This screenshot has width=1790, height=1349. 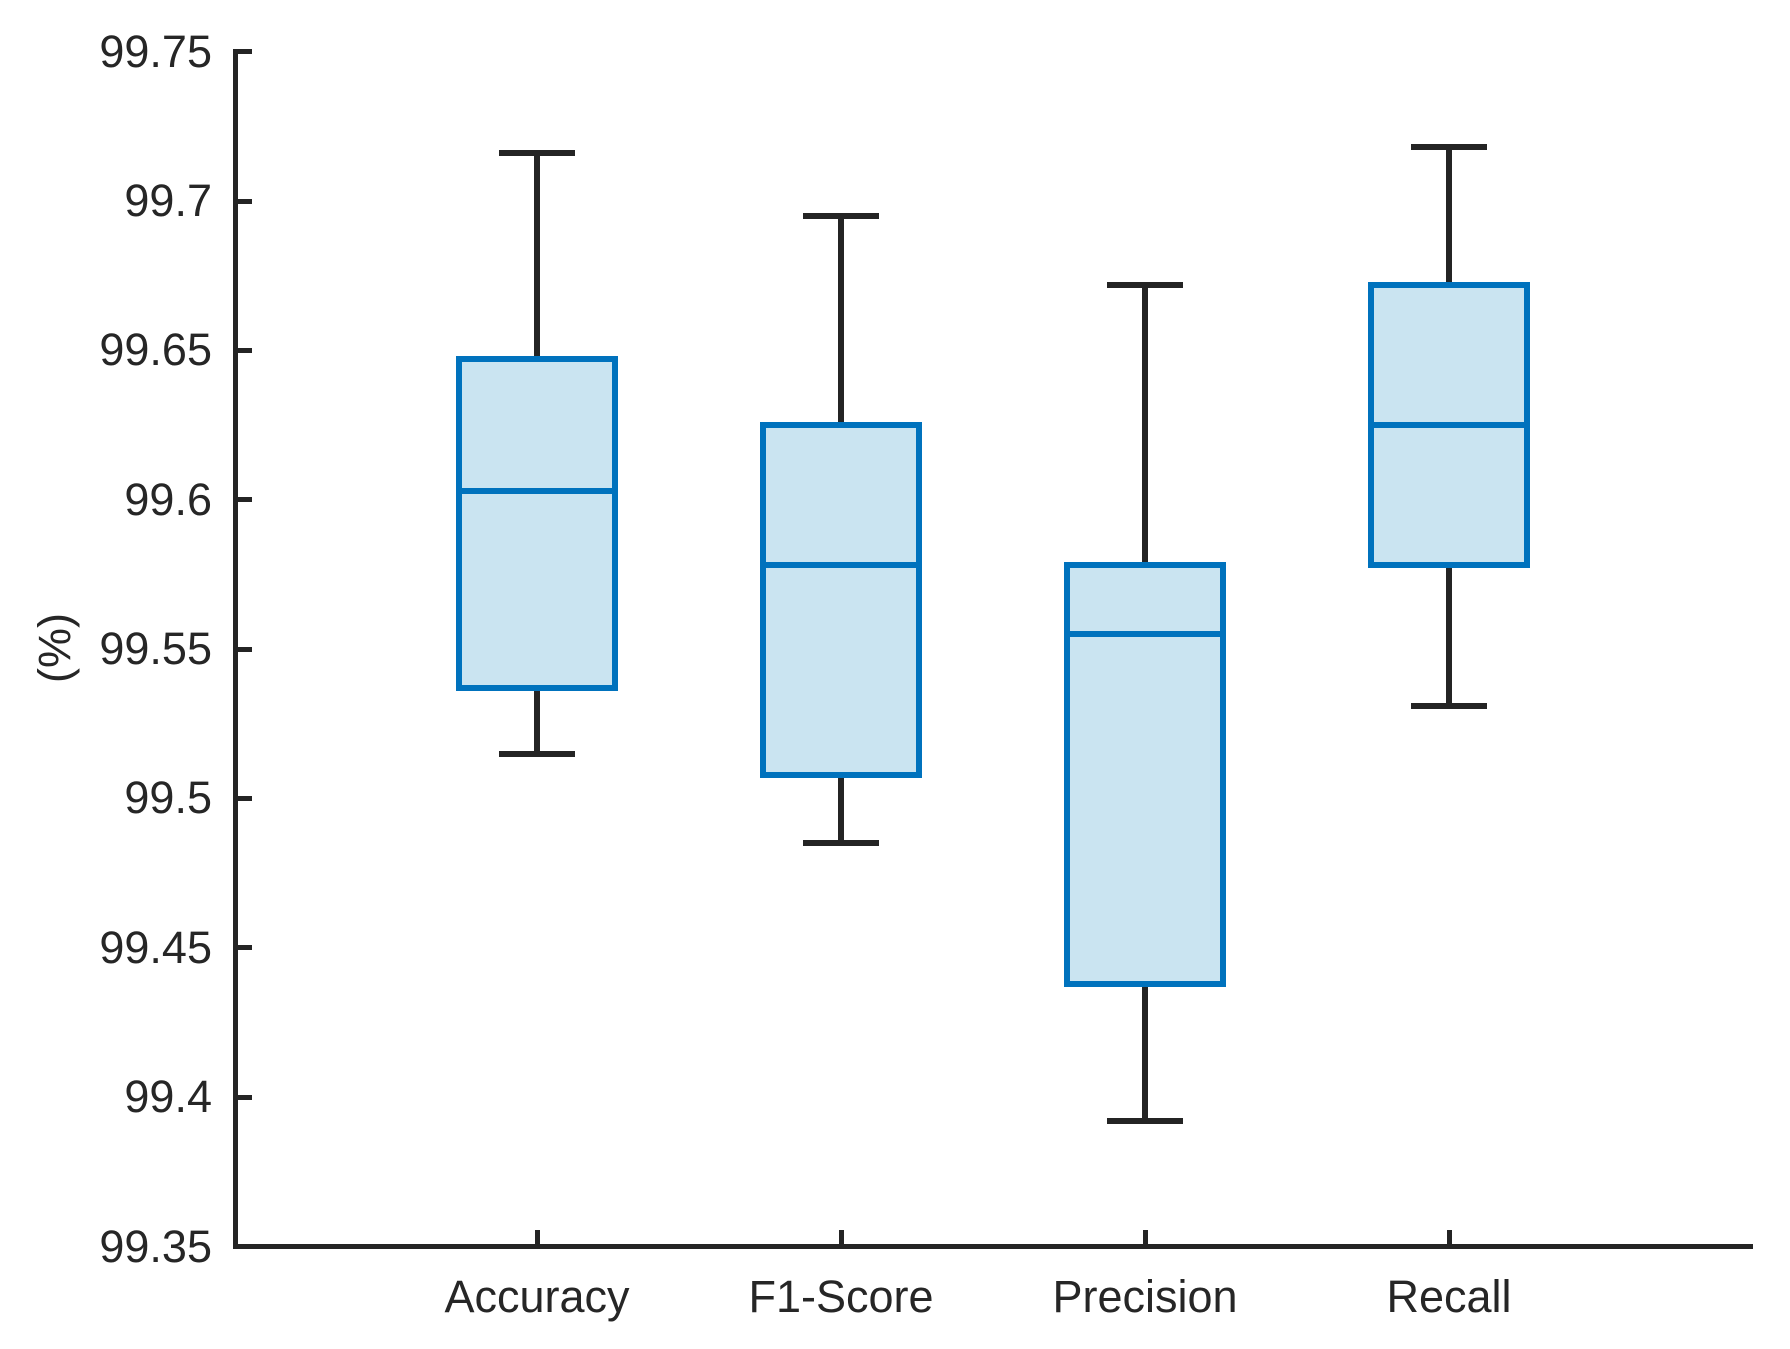 What do you see at coordinates (1145, 634) in the screenshot?
I see `median-precision` at bounding box center [1145, 634].